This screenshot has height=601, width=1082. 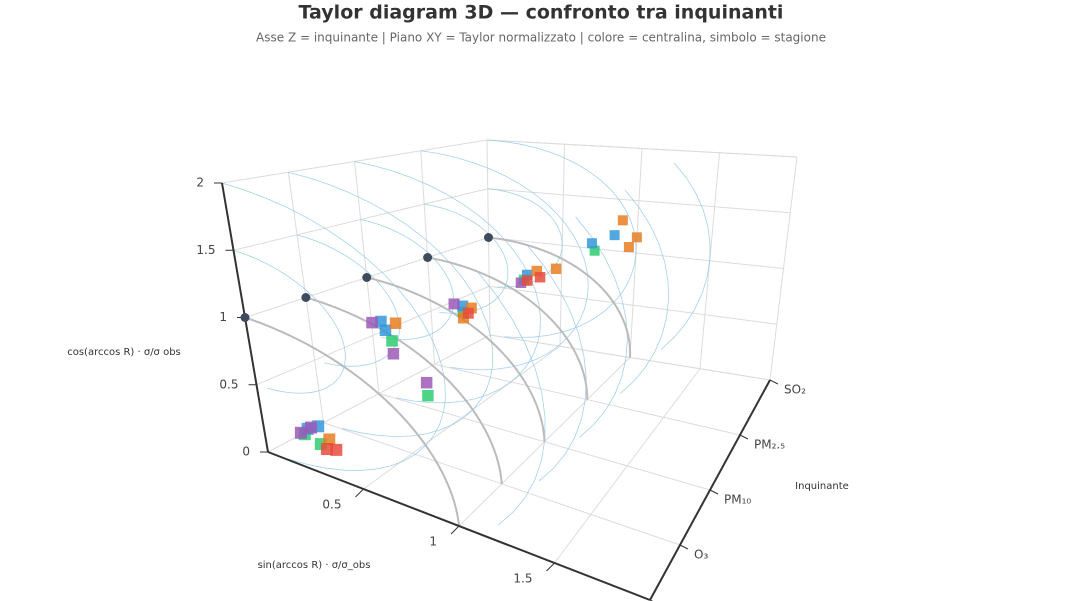 I want to click on x-tick-label: 1, so click(x=433, y=542).